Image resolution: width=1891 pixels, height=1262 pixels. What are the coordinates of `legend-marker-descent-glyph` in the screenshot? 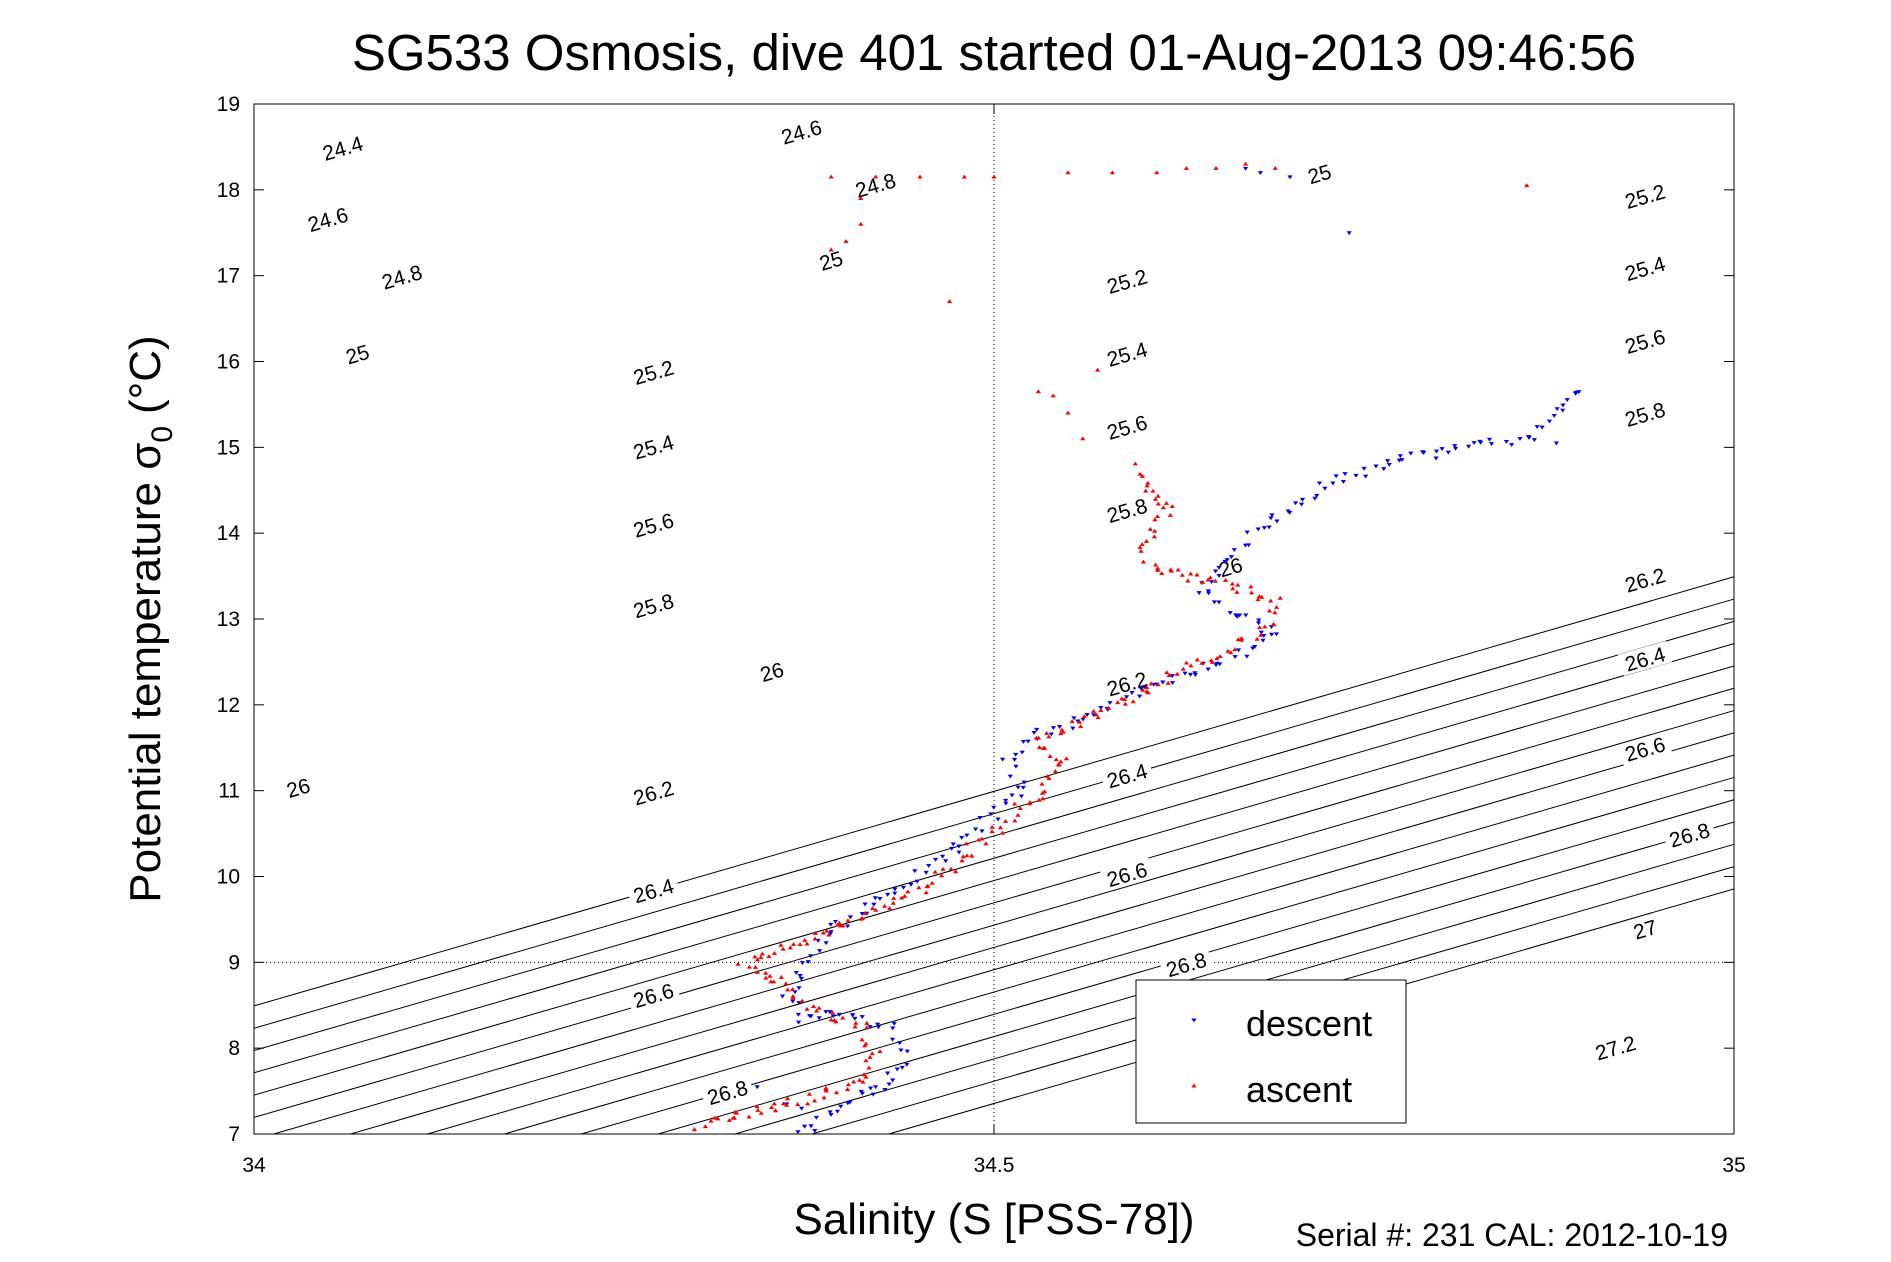 It's located at (1194, 1020).